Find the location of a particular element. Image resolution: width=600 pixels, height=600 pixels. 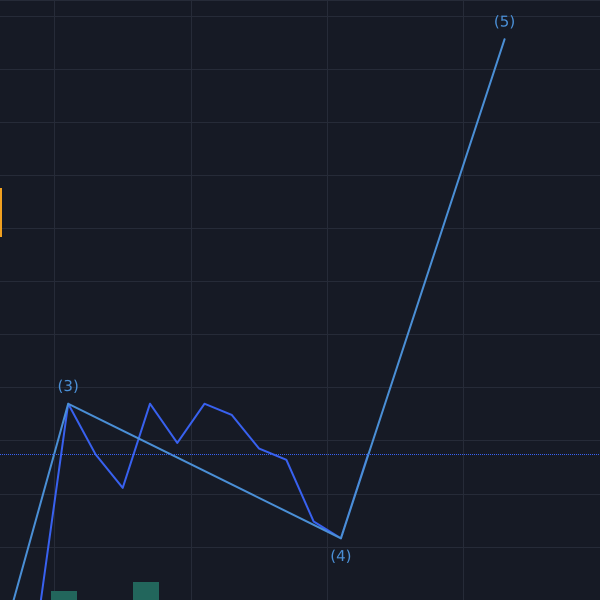

annotation: (4) is located at coordinates (341, 555).